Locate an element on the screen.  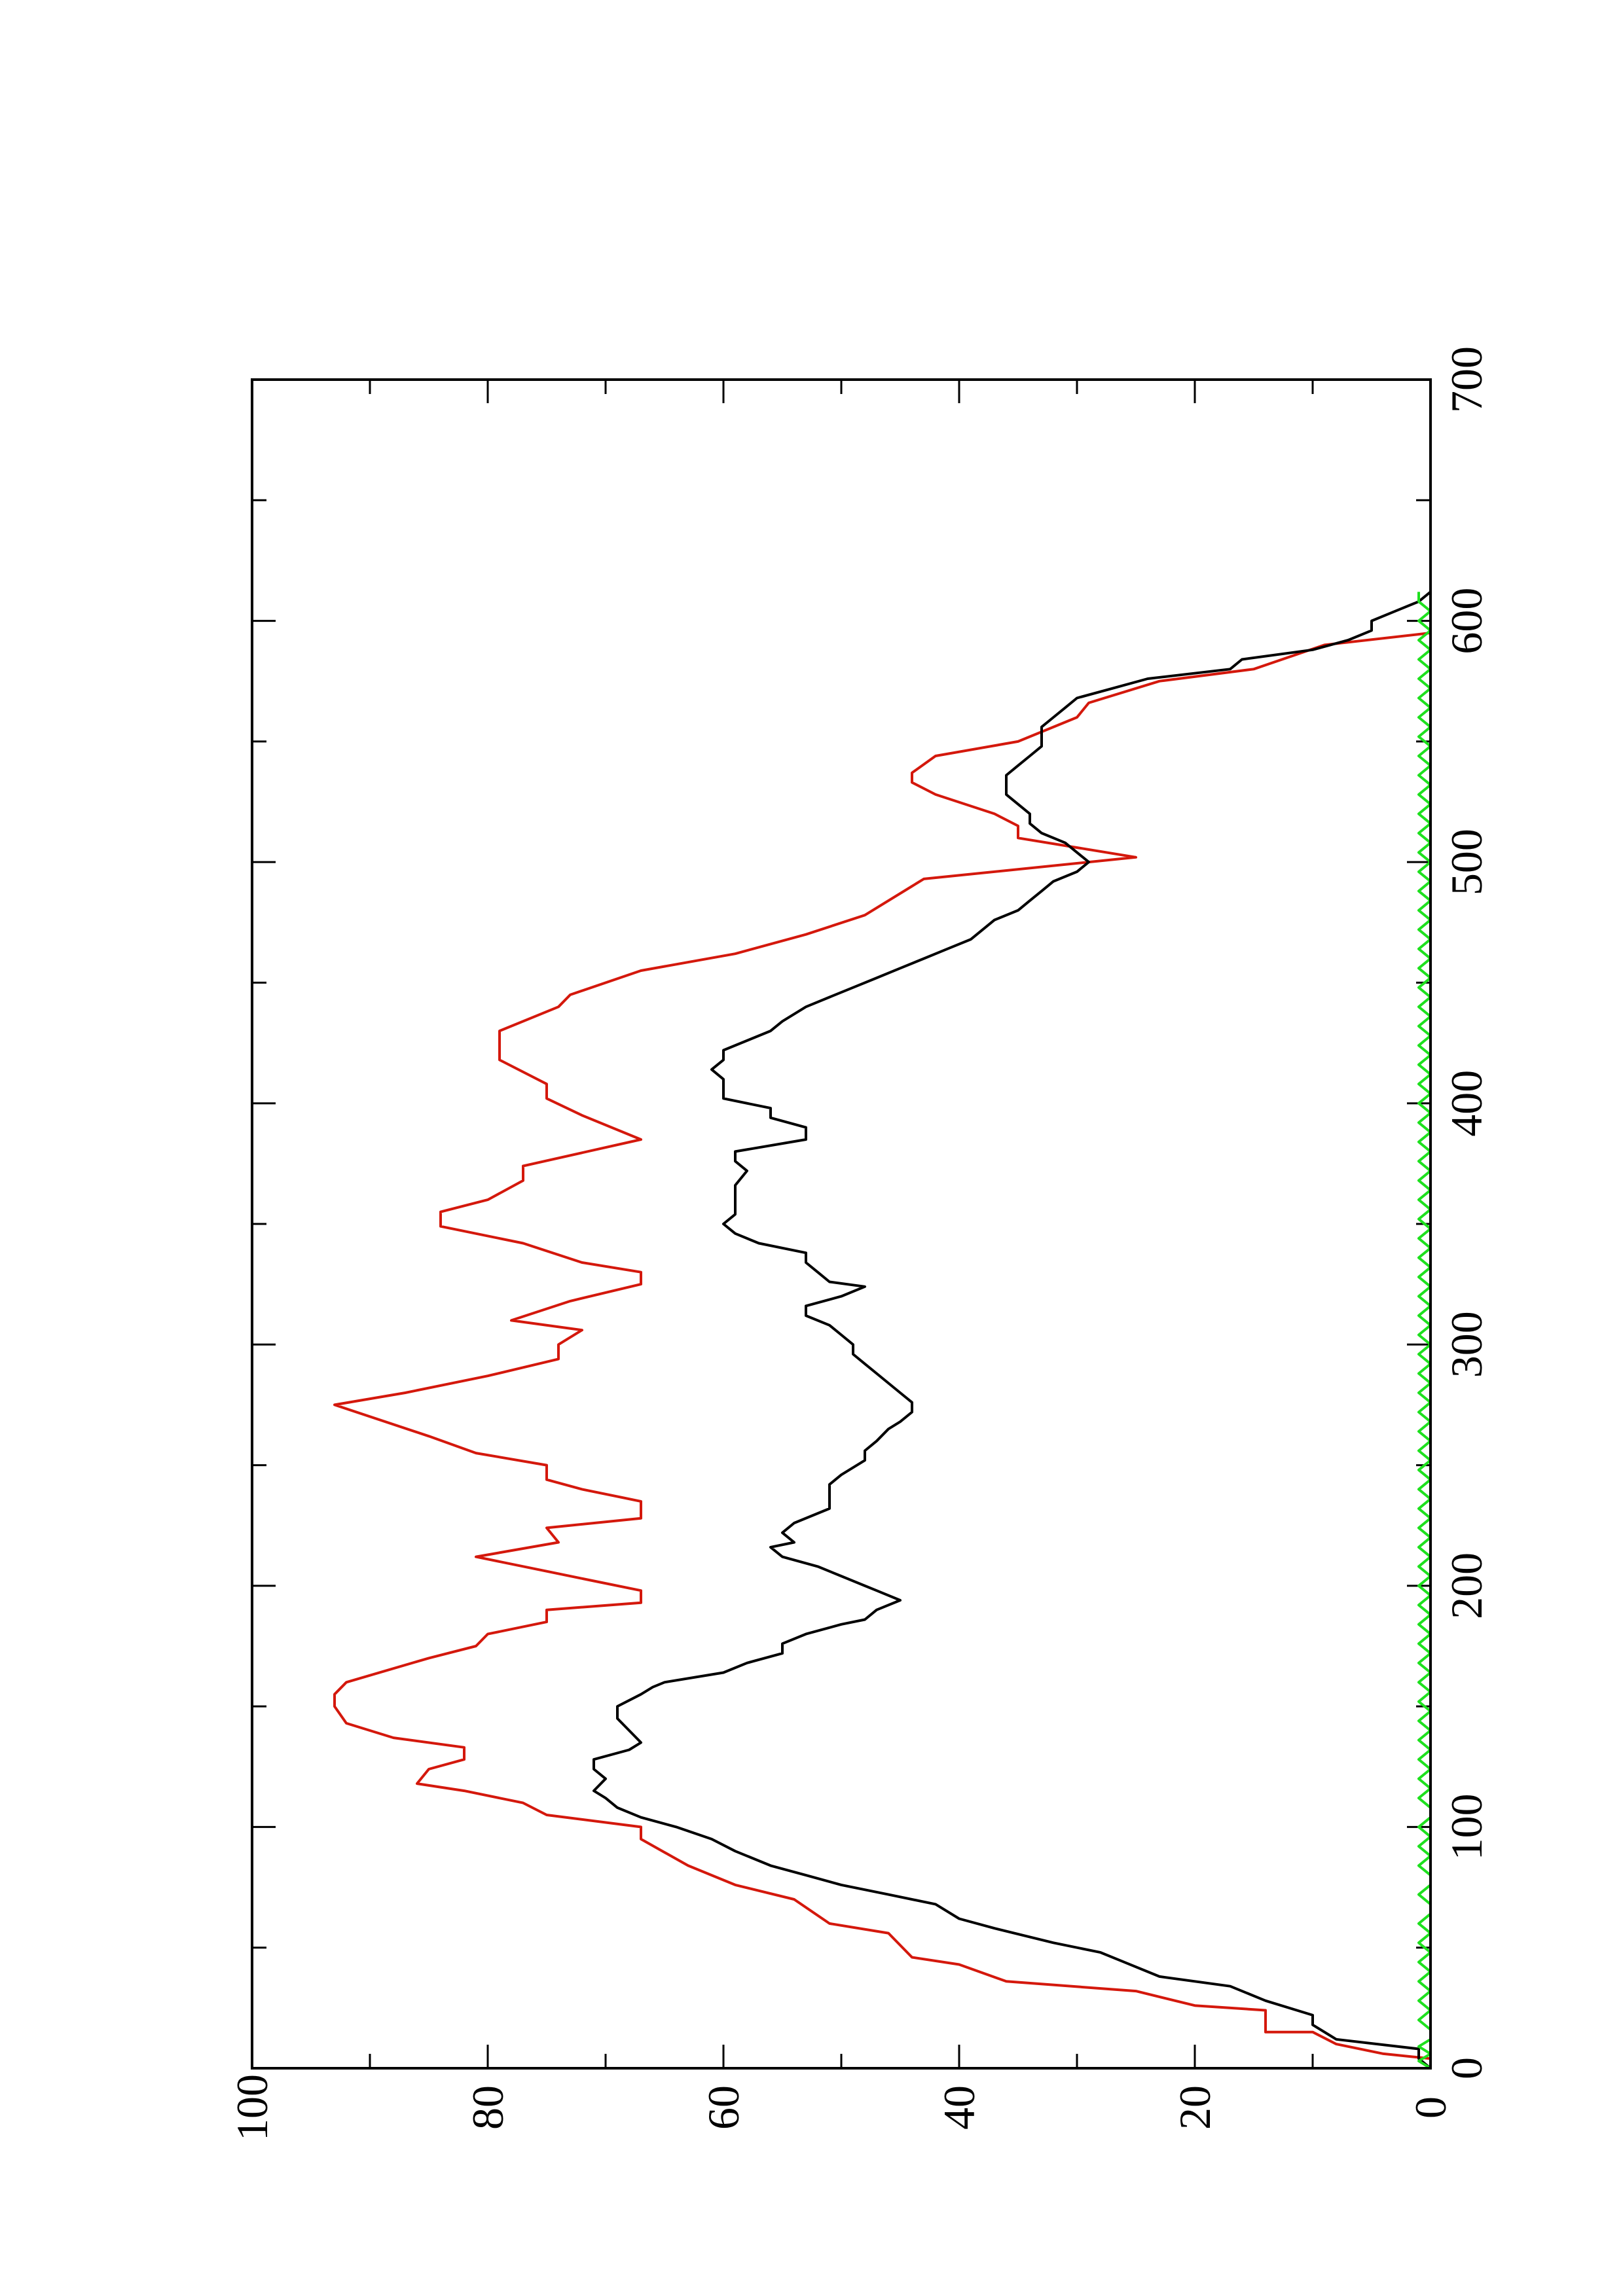
y-tick-label: 0 is located at coordinates (1430, 2107).